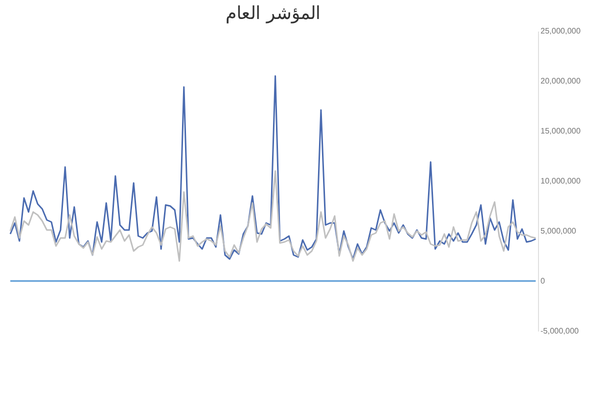 The image size is (600, 400). What do you see at coordinates (561, 131) in the screenshot?
I see `y-tick-label: 15,000,000` at bounding box center [561, 131].